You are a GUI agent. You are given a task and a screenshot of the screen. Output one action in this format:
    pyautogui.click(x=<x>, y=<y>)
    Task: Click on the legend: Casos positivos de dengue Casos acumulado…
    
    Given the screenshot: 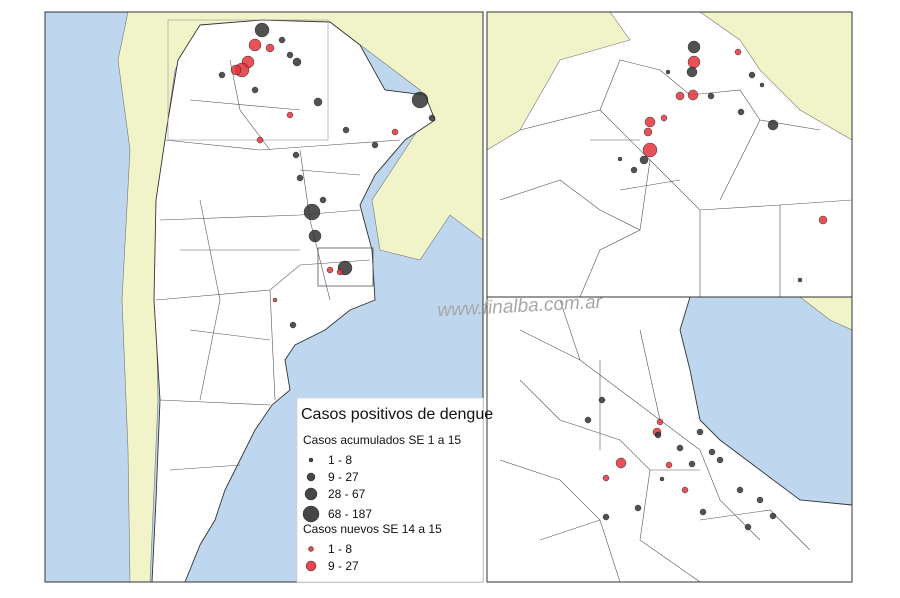 What is the action you would take?
    pyautogui.click(x=394, y=490)
    